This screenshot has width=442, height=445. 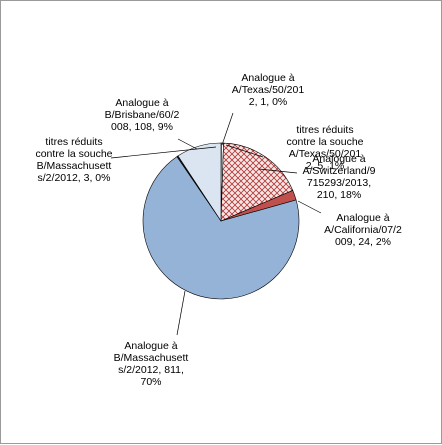 I want to click on data-label-line: A/Switzerland/9, so click(x=339, y=171).